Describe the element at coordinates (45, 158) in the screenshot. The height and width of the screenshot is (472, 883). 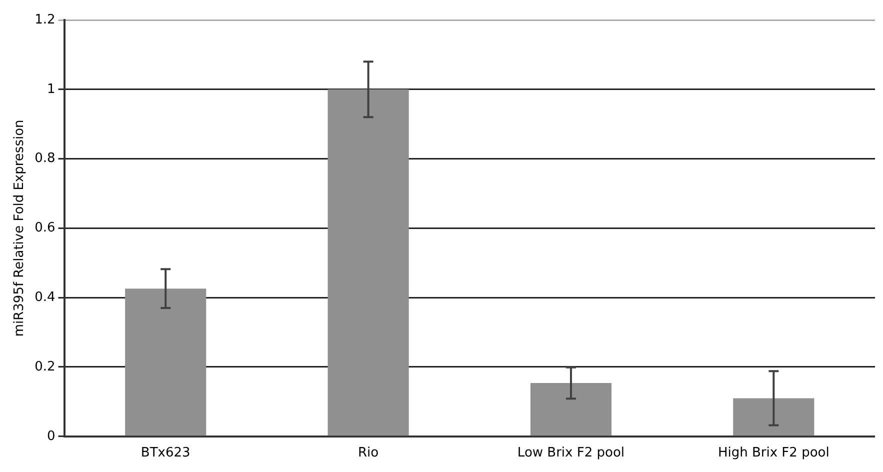
I see `y-tick-label: 0.8` at that location.